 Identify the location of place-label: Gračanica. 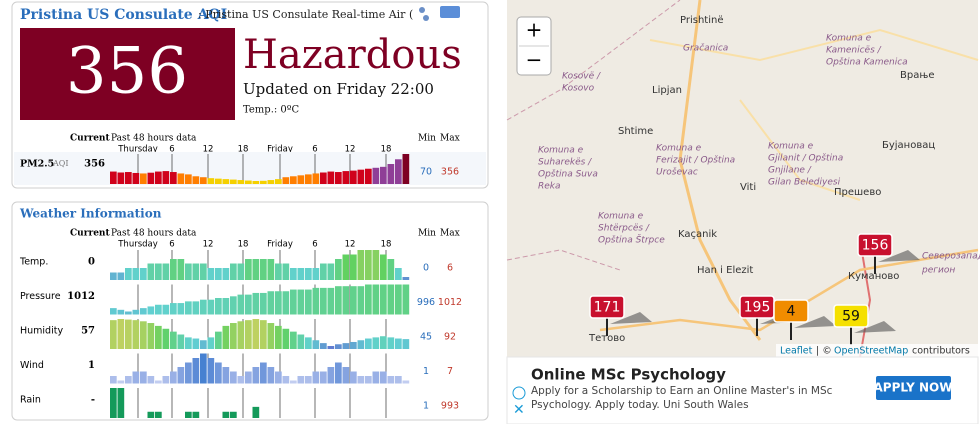
(705, 48).